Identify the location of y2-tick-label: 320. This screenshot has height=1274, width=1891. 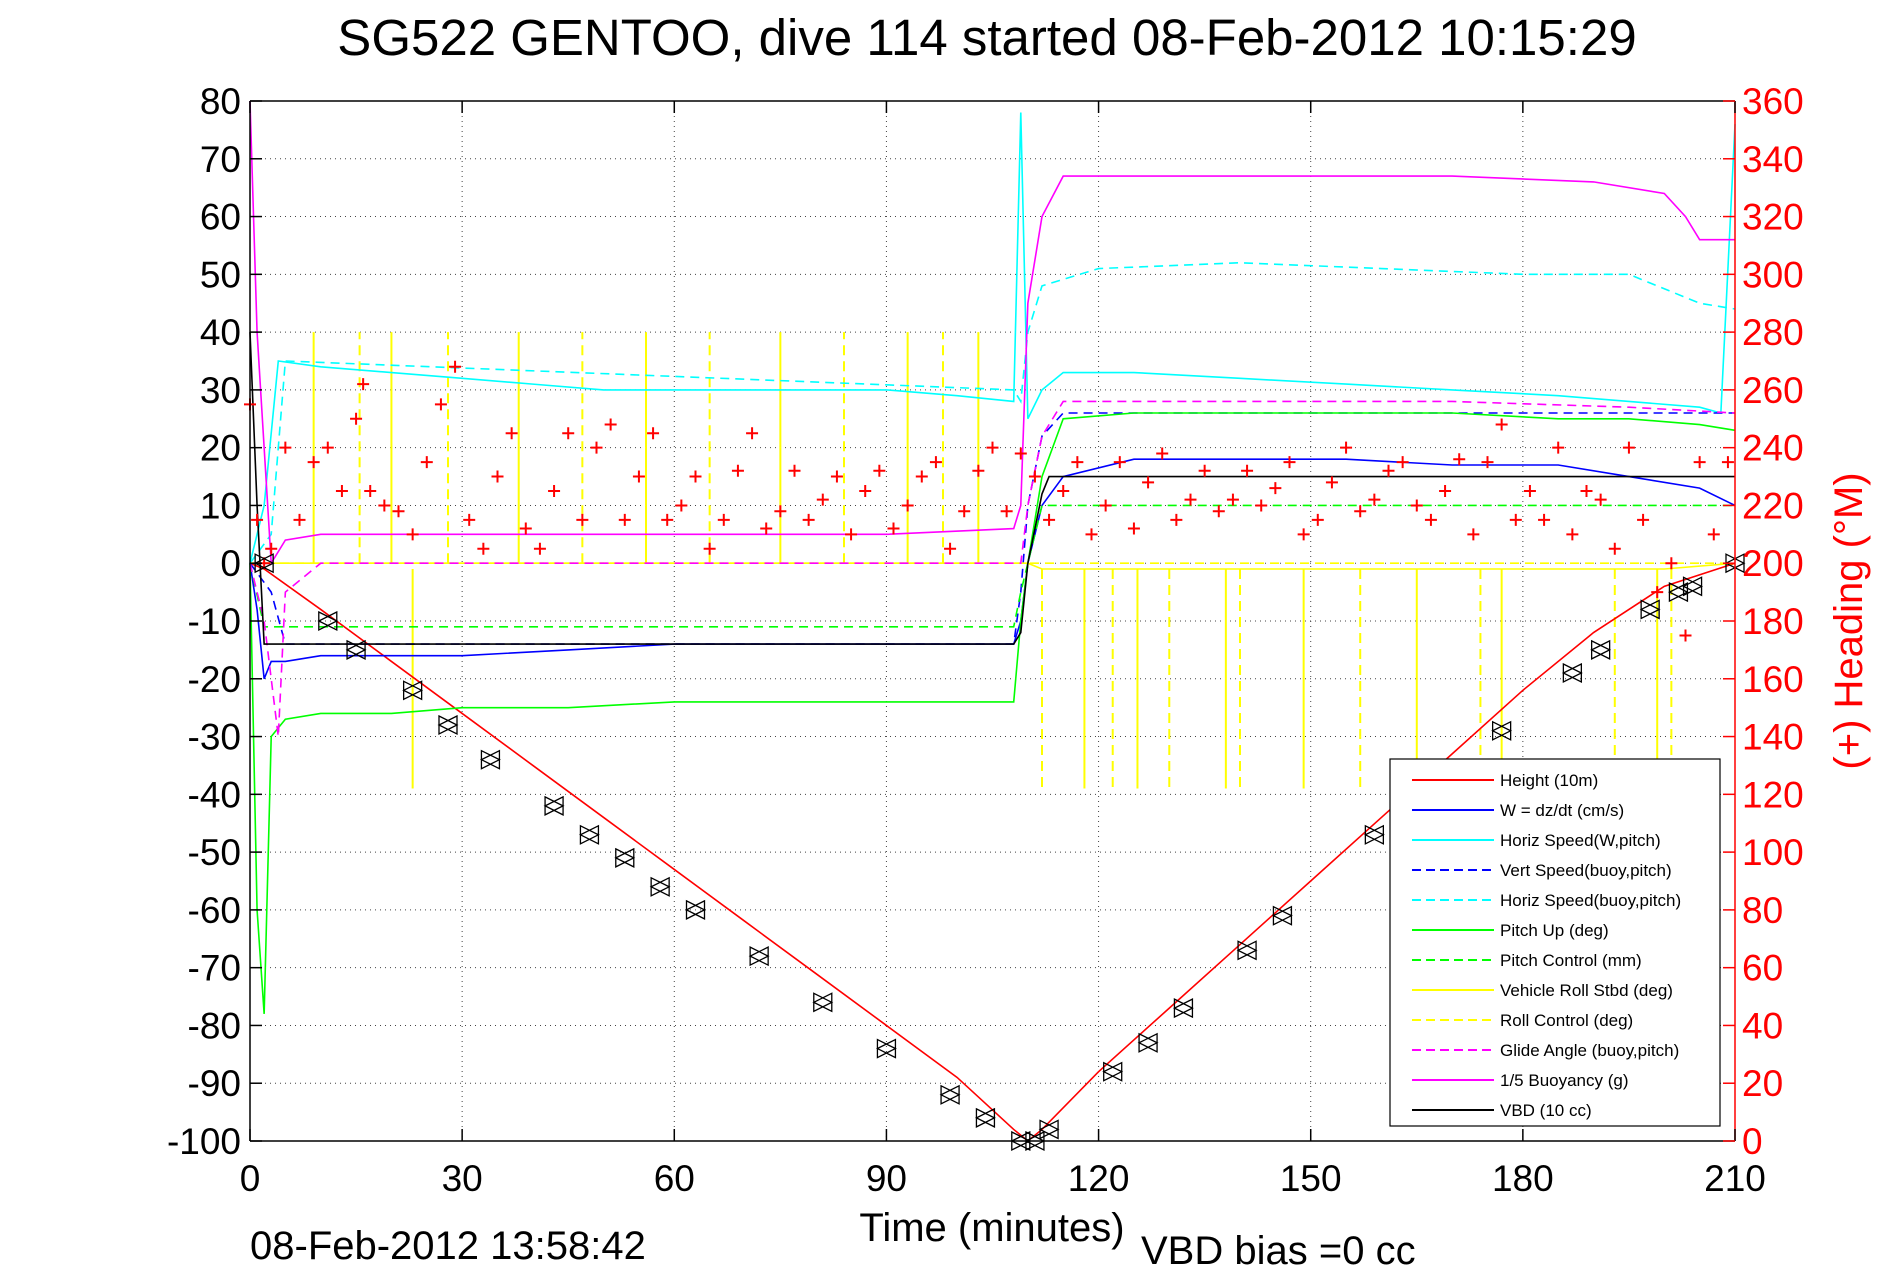
(1773, 217).